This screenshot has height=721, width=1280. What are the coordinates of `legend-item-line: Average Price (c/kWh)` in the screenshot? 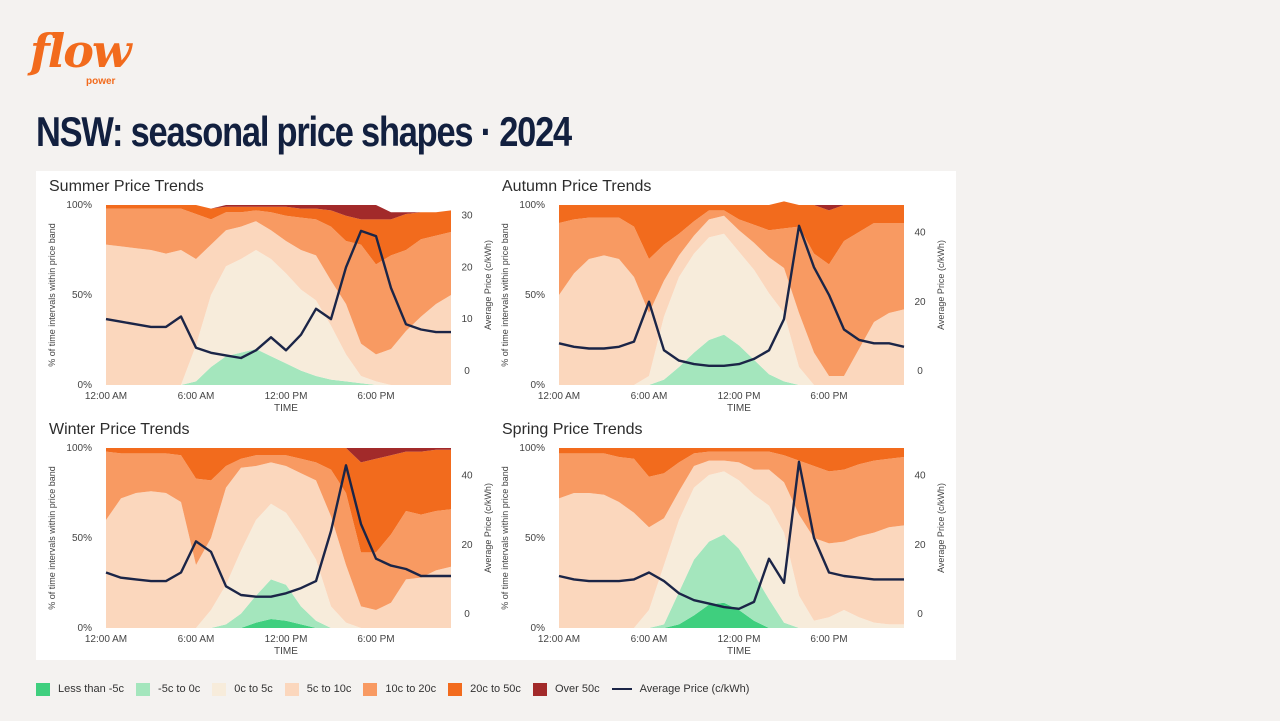 It's located at (680, 689).